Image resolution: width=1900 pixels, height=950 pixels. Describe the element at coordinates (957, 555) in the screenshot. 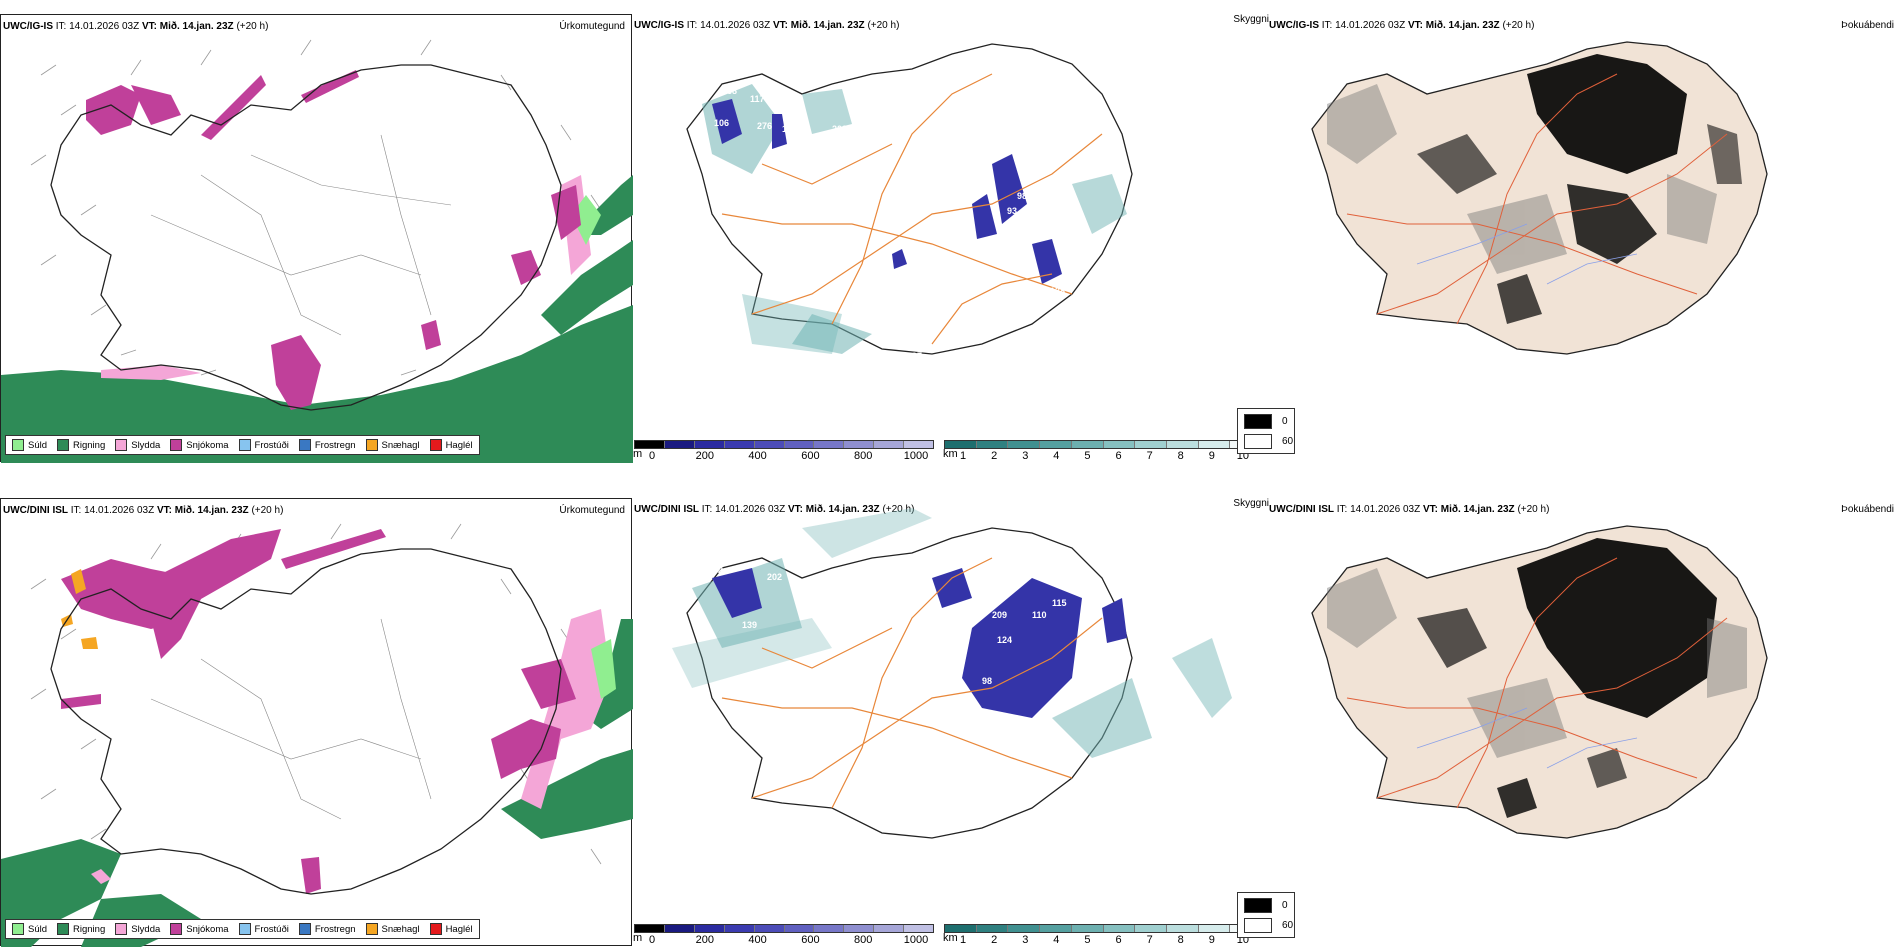

I see `svg-text: 99` at that location.